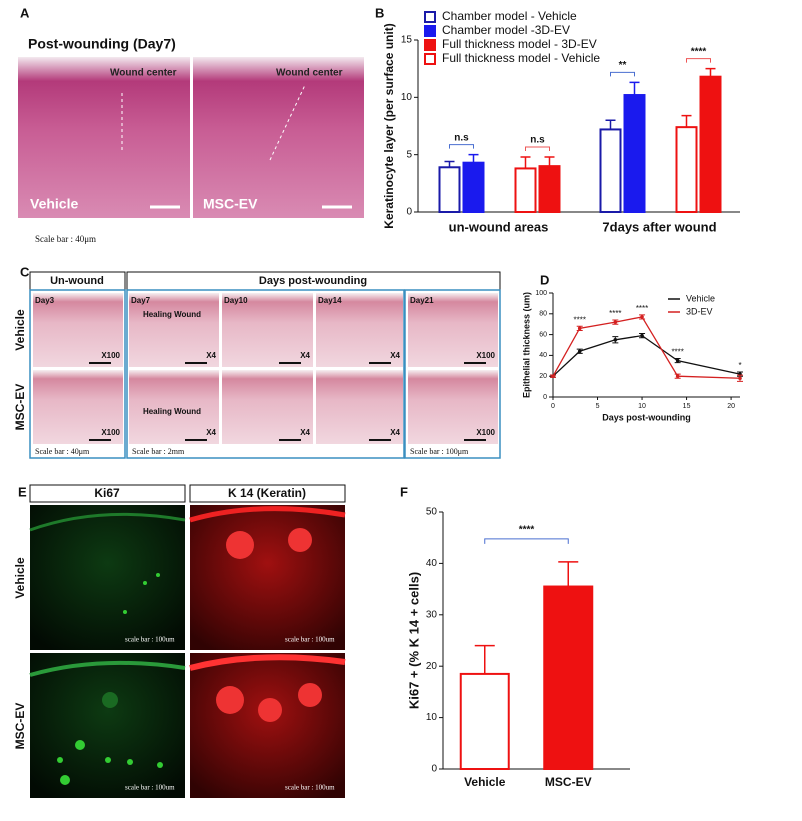 The height and width of the screenshot is (821, 802). Describe the element at coordinates (62, 451) in the screenshot. I see `scale-note: Scale bar : 40μm` at that location.